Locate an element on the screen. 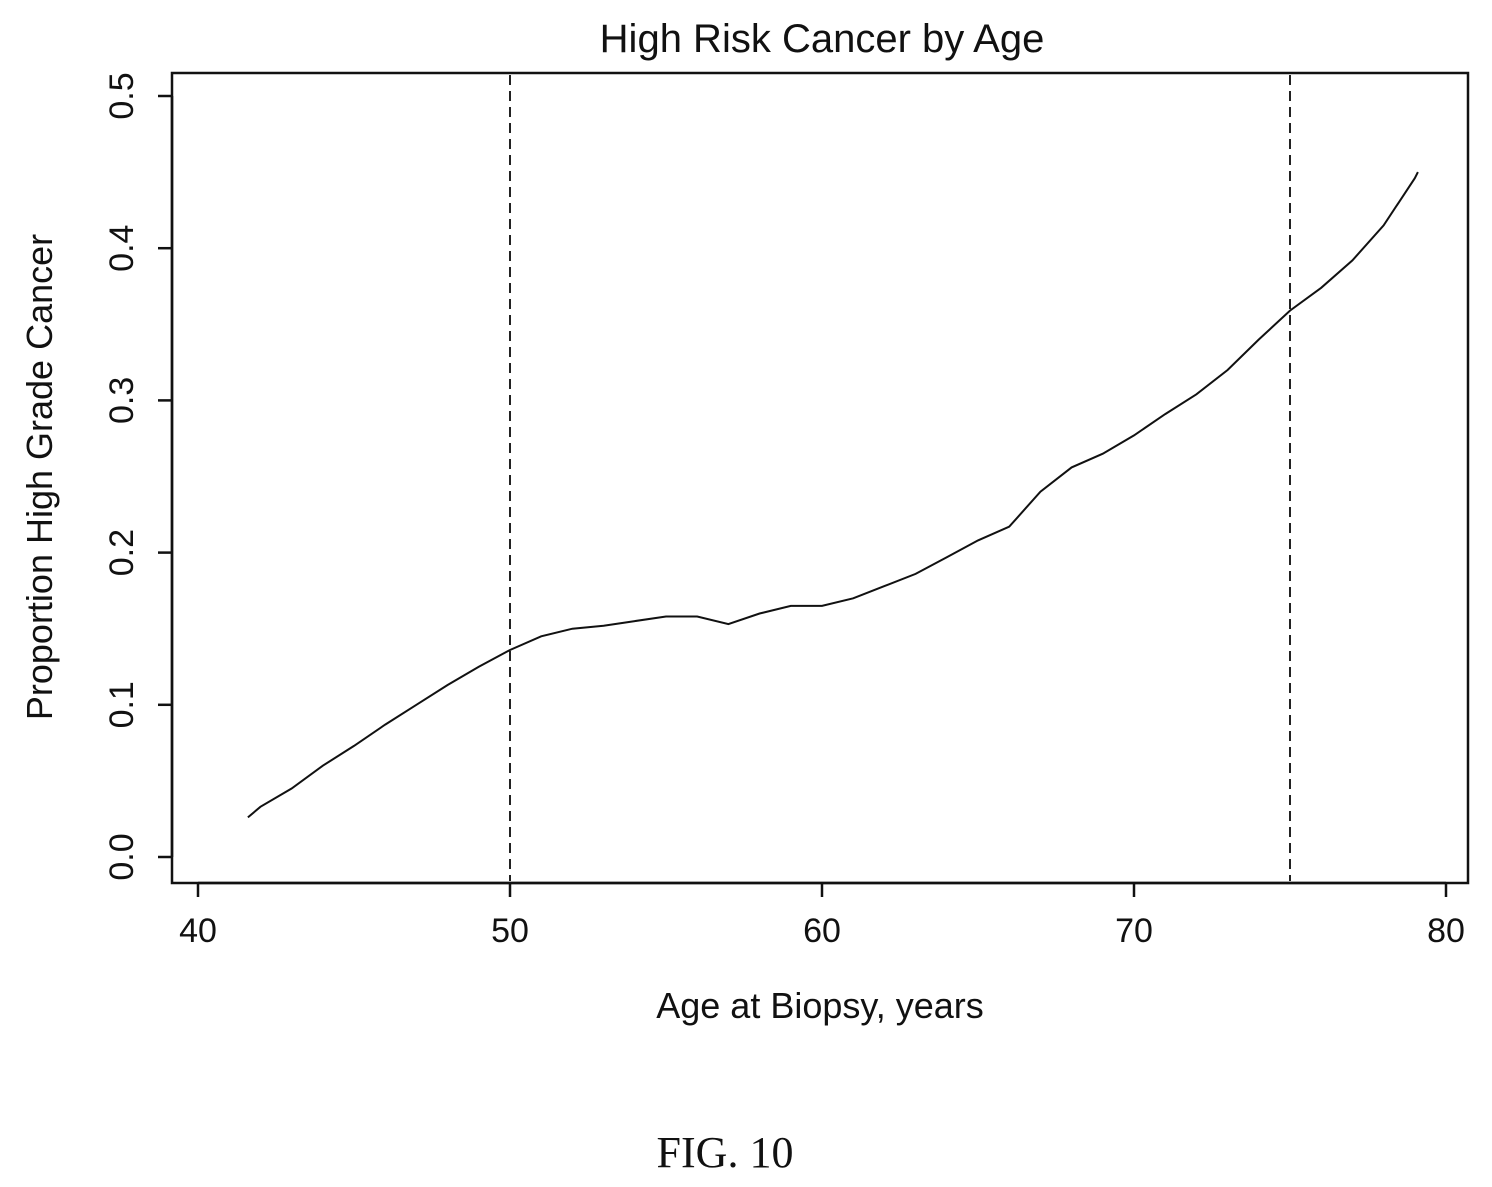 This screenshot has height=1187, width=1492. x-axis: 40 50 60 70 80 is located at coordinates (822, 915).